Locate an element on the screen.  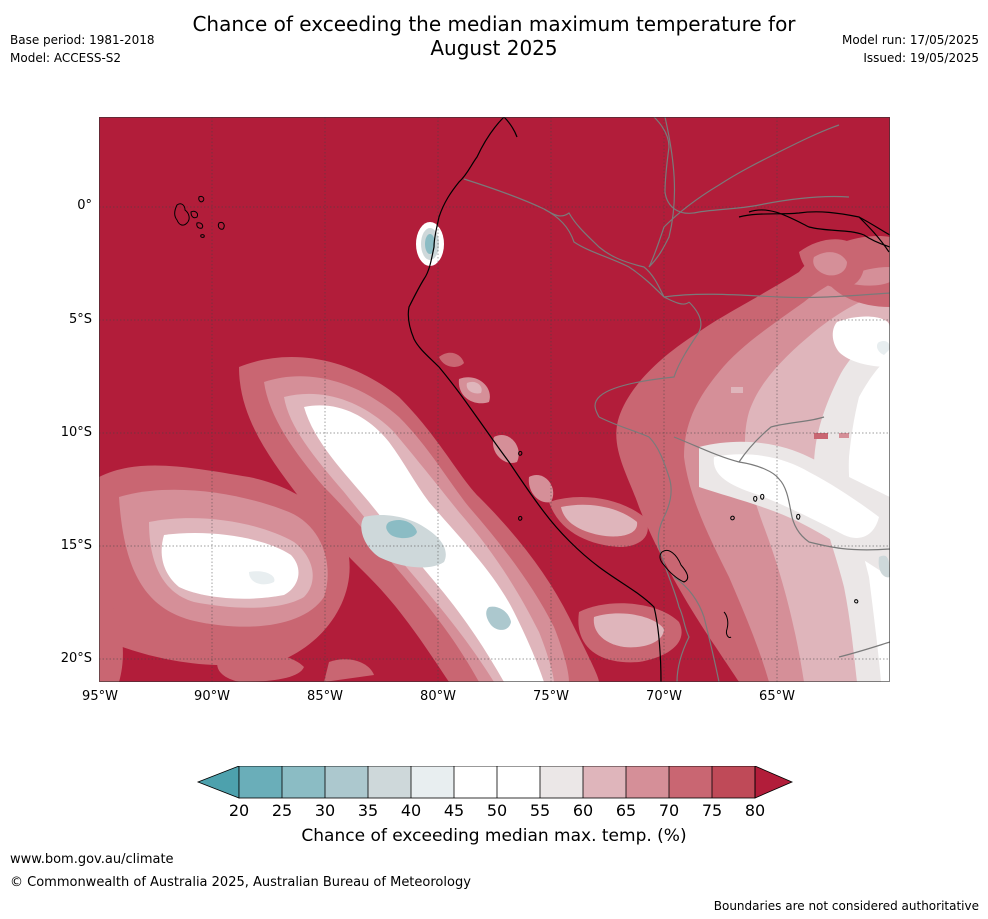
contour-peru-coast is located at coordinates (543, 449).